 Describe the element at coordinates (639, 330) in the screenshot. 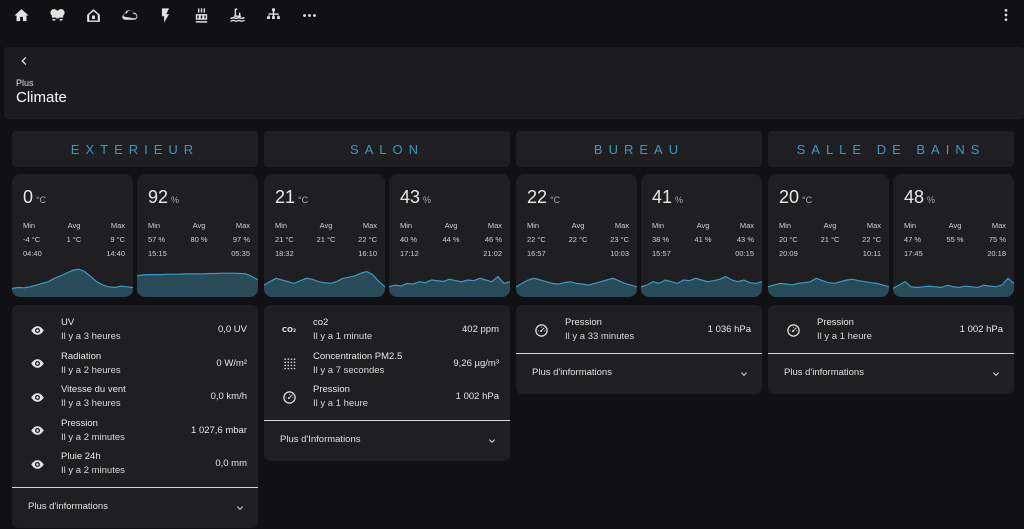

I see `entity-row: Pression Il y a 33 minutes 1 036 hPa` at that location.